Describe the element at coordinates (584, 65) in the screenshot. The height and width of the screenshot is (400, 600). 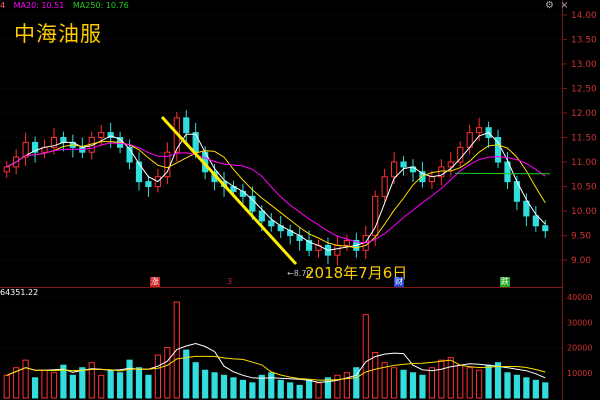
I see `price-tick-label: 13.00` at that location.